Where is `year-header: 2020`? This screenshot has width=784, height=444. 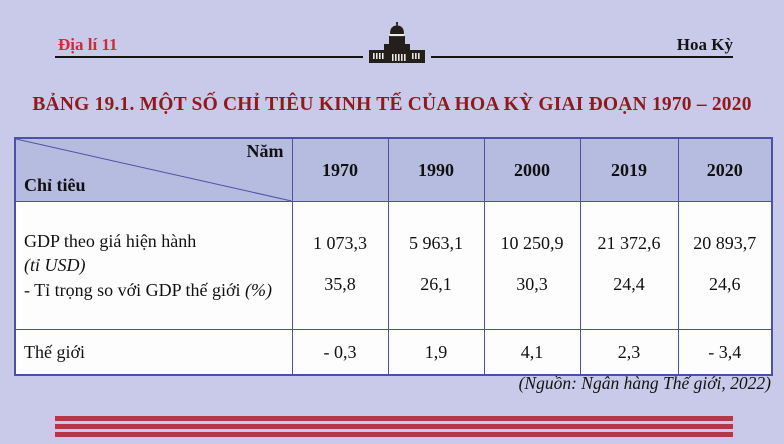 year-header: 2020 is located at coordinates (725, 169).